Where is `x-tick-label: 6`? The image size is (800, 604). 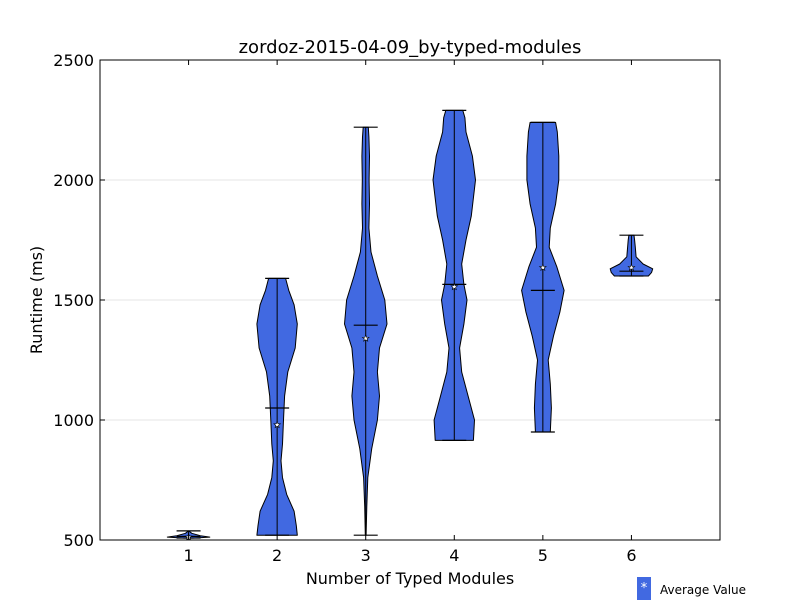
x-tick-label: 6 is located at coordinates (631, 555).